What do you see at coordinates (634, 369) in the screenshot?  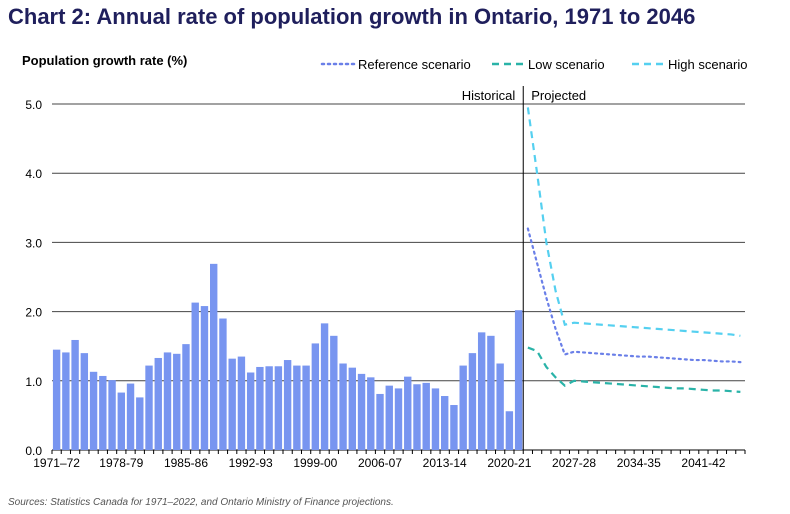 I see `series-line-low` at bounding box center [634, 369].